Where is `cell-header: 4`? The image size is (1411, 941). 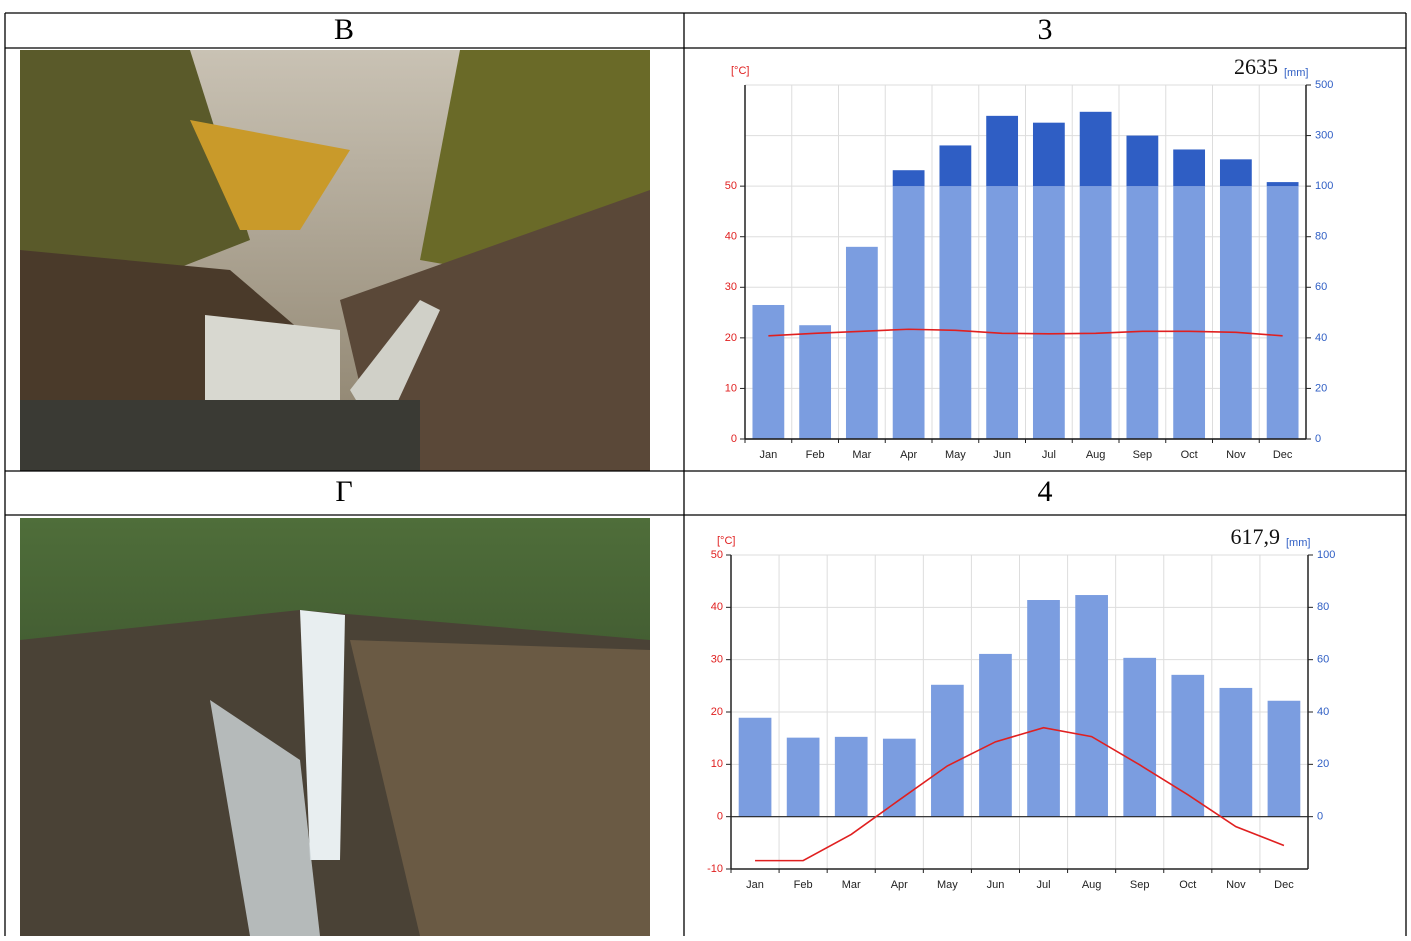
cell-header: 4 is located at coordinates (1045, 491).